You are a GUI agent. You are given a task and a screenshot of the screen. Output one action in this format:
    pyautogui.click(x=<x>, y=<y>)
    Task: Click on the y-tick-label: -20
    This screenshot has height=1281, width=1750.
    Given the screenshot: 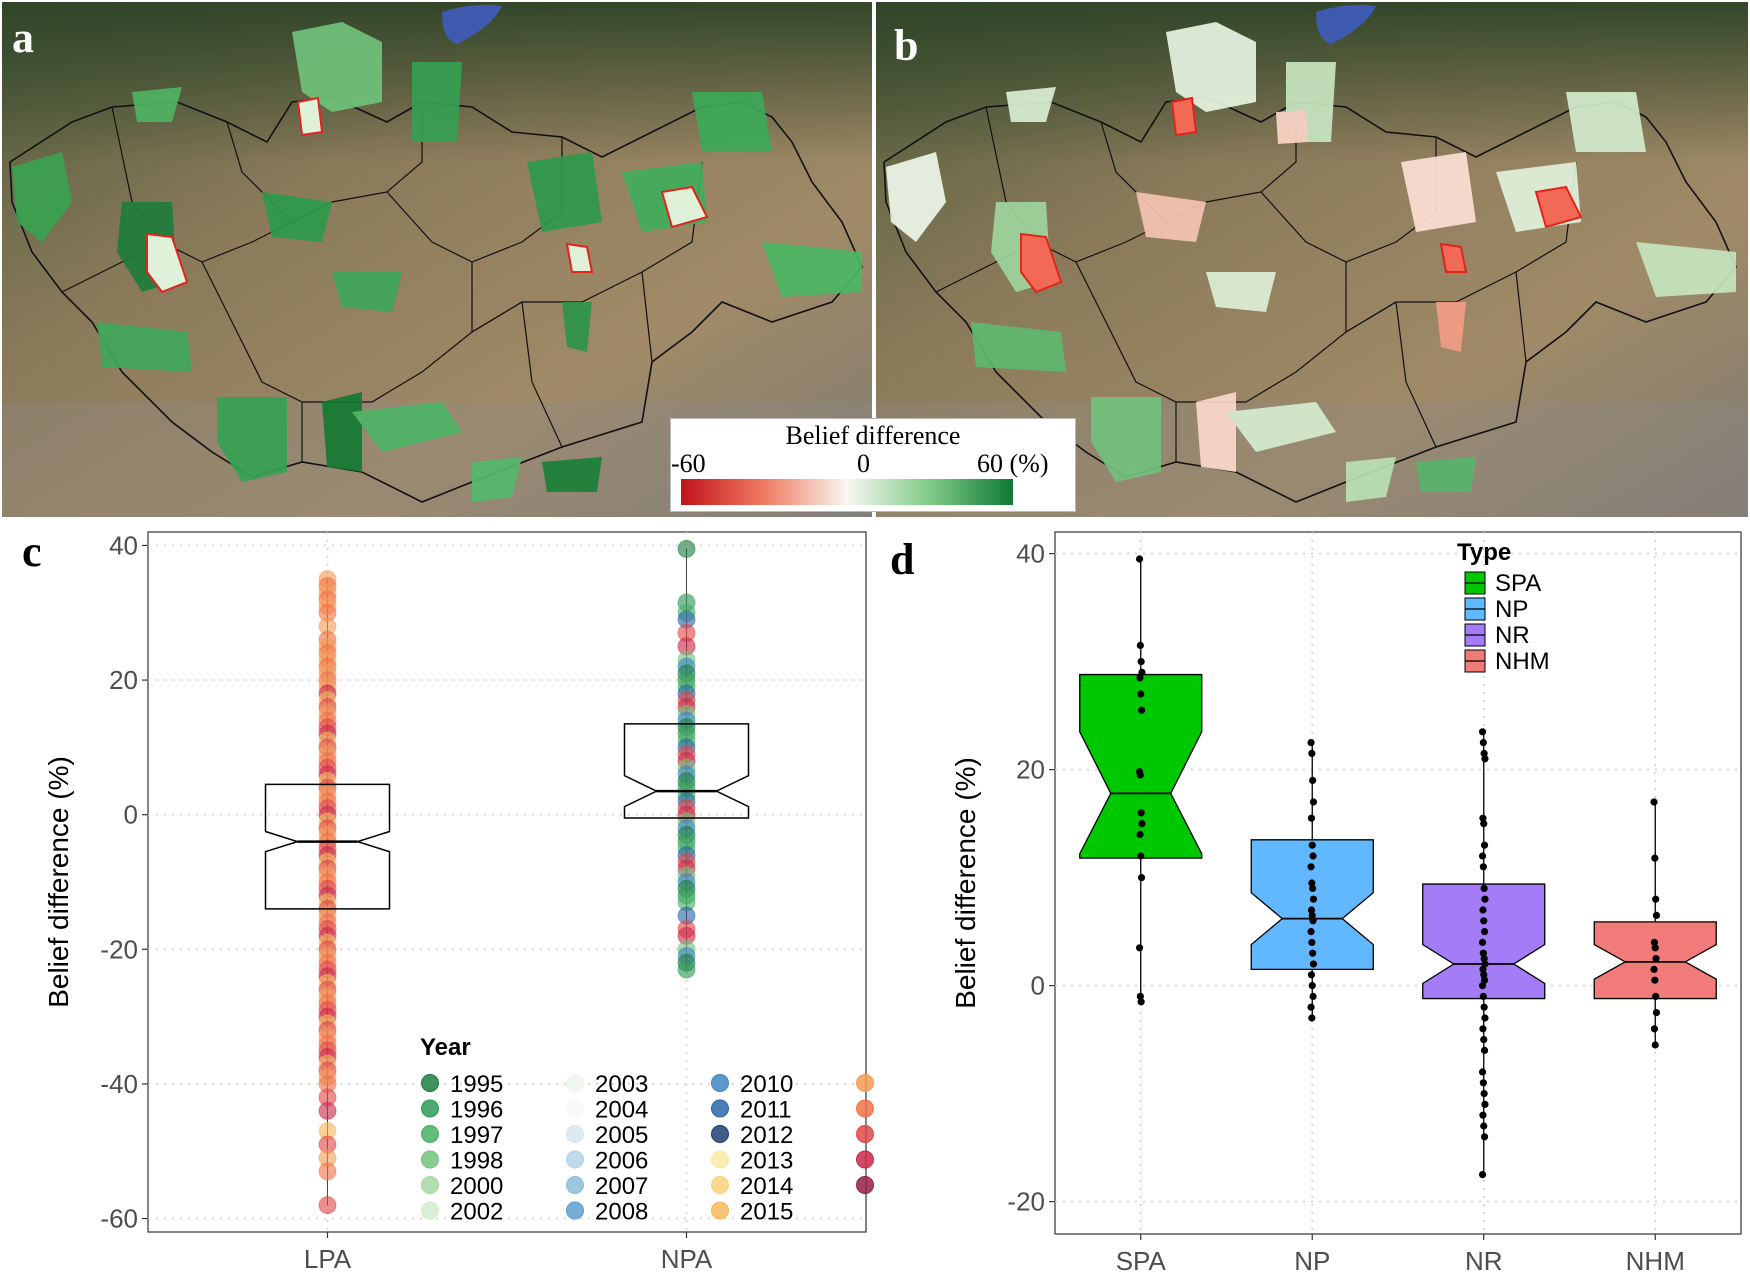 What is the action you would take?
    pyautogui.click(x=1026, y=1202)
    